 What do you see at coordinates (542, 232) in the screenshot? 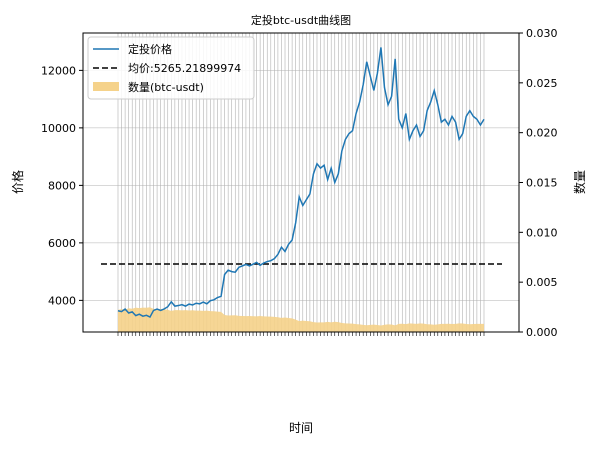
I see `y-tick-label-right: 0.010` at bounding box center [542, 232].